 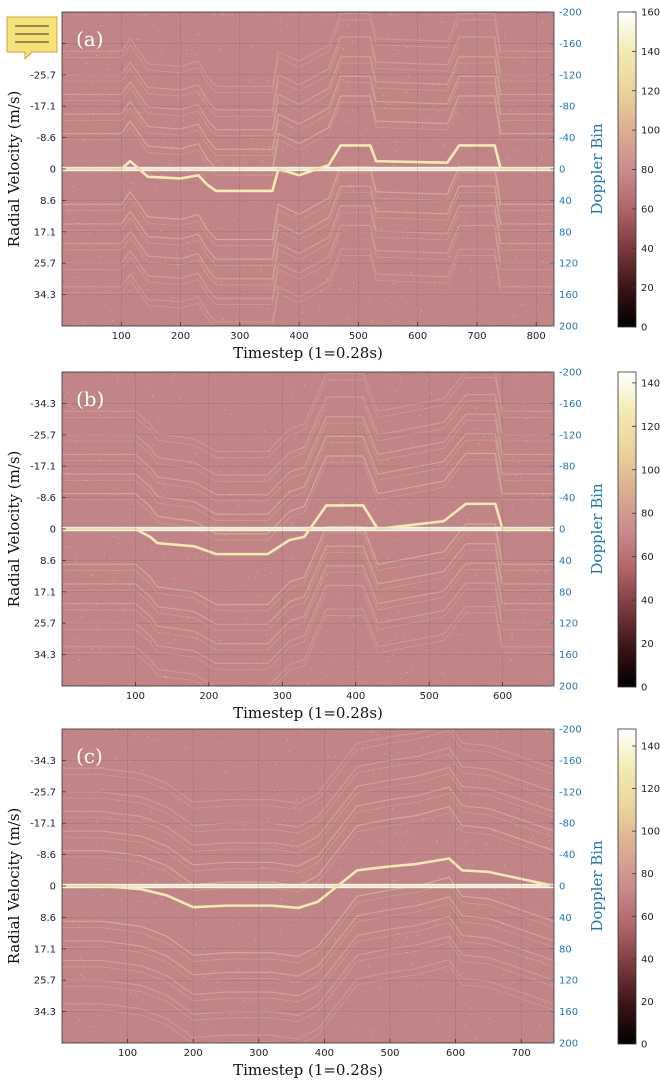 What do you see at coordinates (258, 1053) in the screenshot?
I see `x-tick-label: 300` at bounding box center [258, 1053].